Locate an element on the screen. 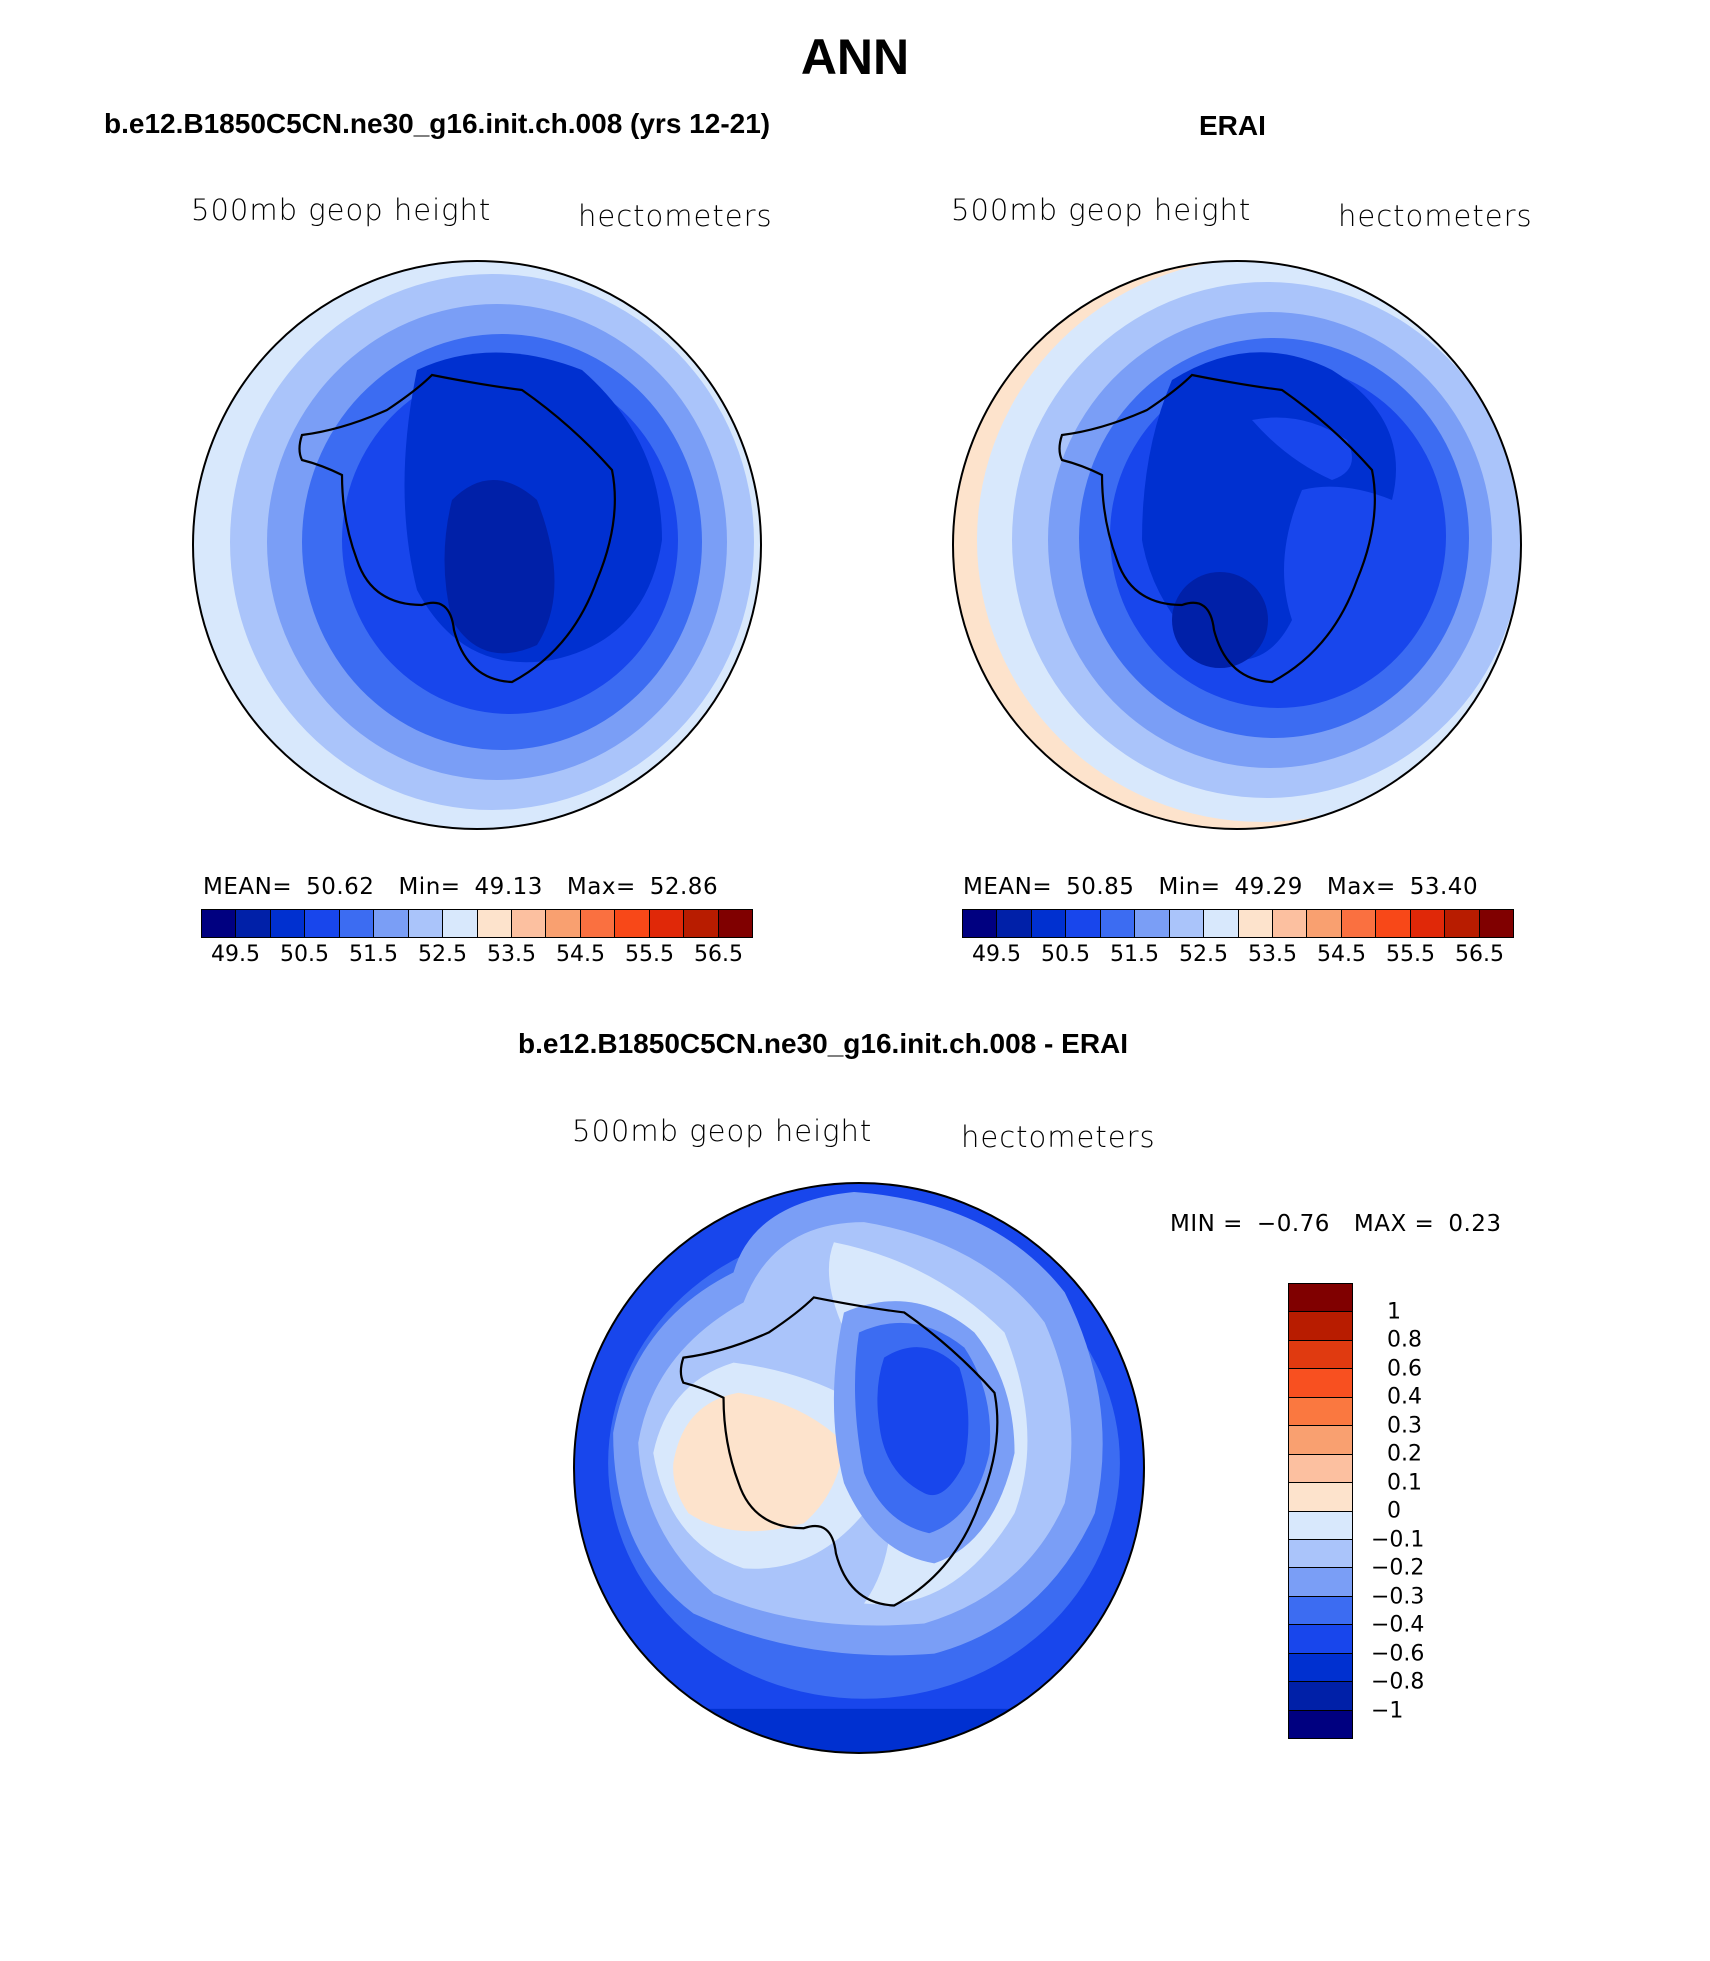  colorbar-tick-label: 56.5 is located at coordinates (718, 954).